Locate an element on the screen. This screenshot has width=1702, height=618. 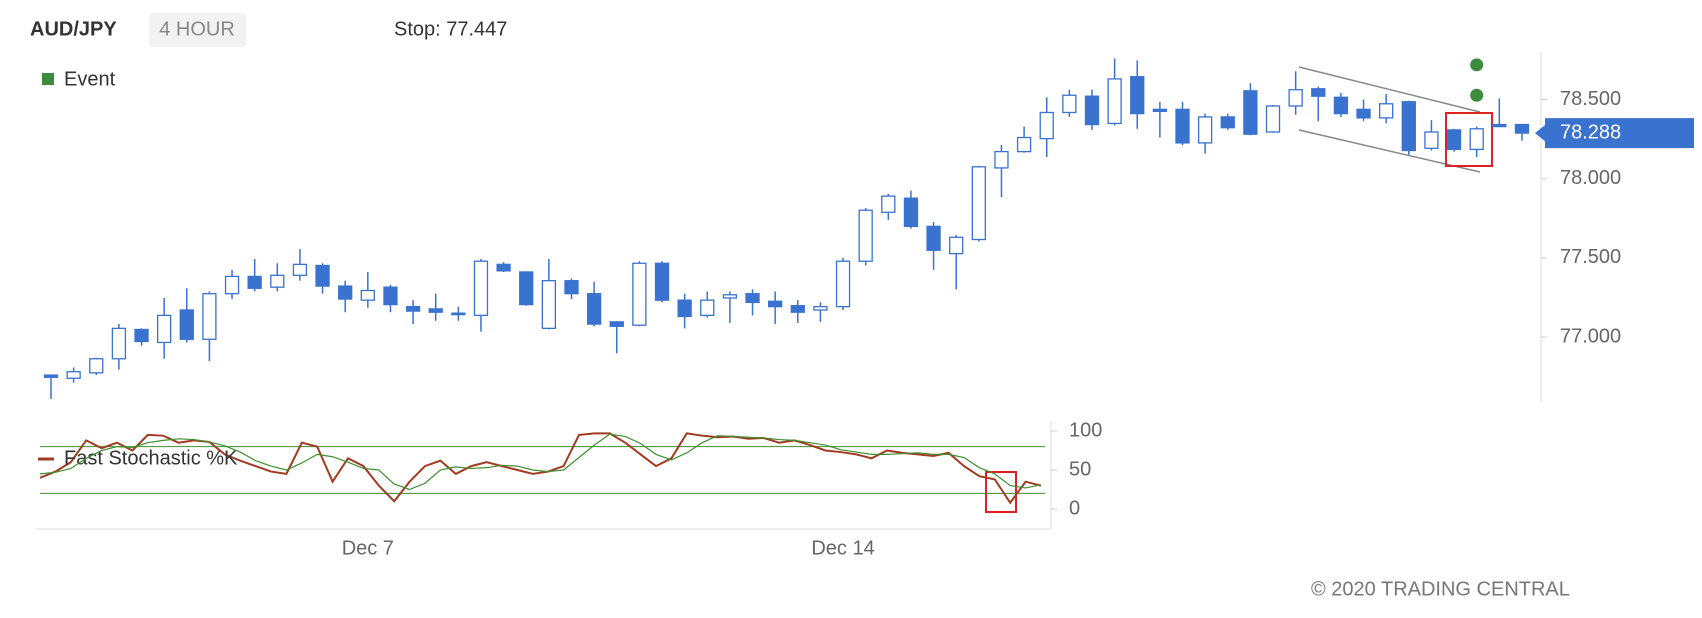
channel-line is located at coordinates (1389, 89).